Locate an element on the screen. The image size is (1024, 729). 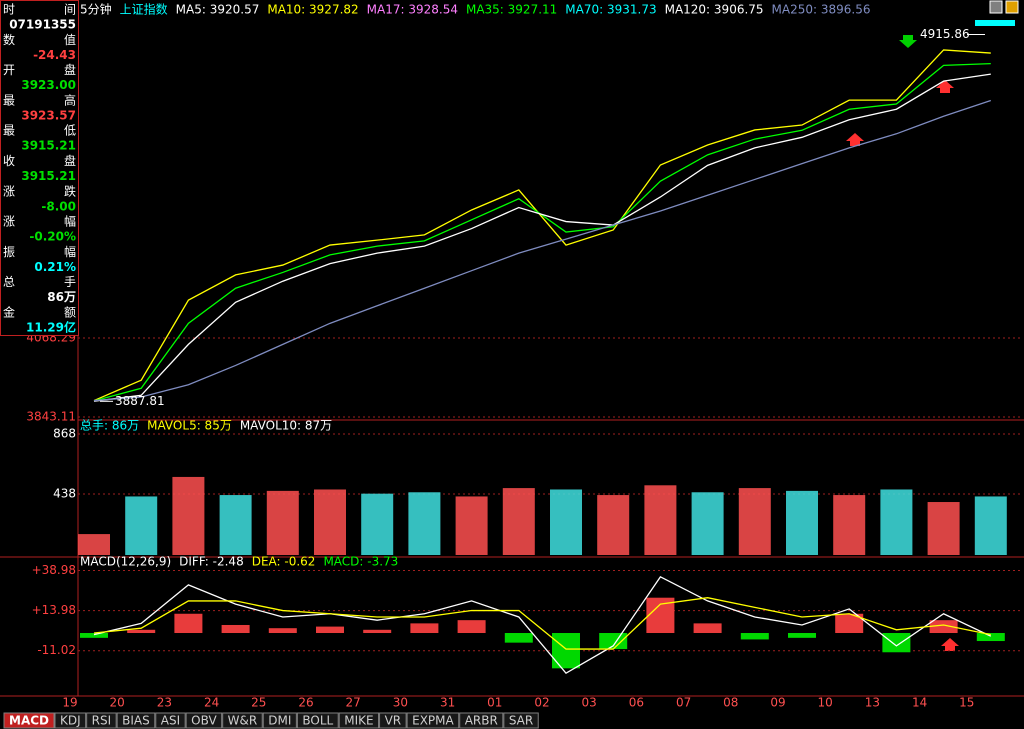
info-value: 3915.21 is located at coordinates (48, 176).